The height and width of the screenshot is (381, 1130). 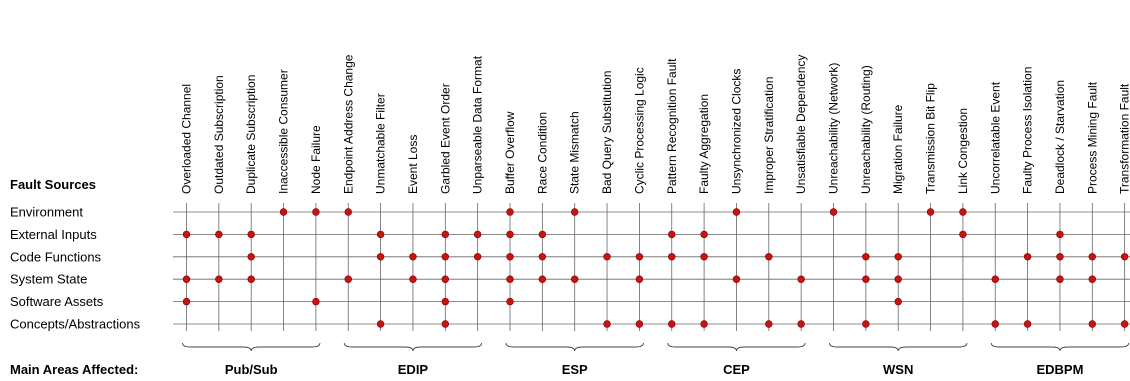 I want to click on group-label: CEP, so click(x=736, y=369).